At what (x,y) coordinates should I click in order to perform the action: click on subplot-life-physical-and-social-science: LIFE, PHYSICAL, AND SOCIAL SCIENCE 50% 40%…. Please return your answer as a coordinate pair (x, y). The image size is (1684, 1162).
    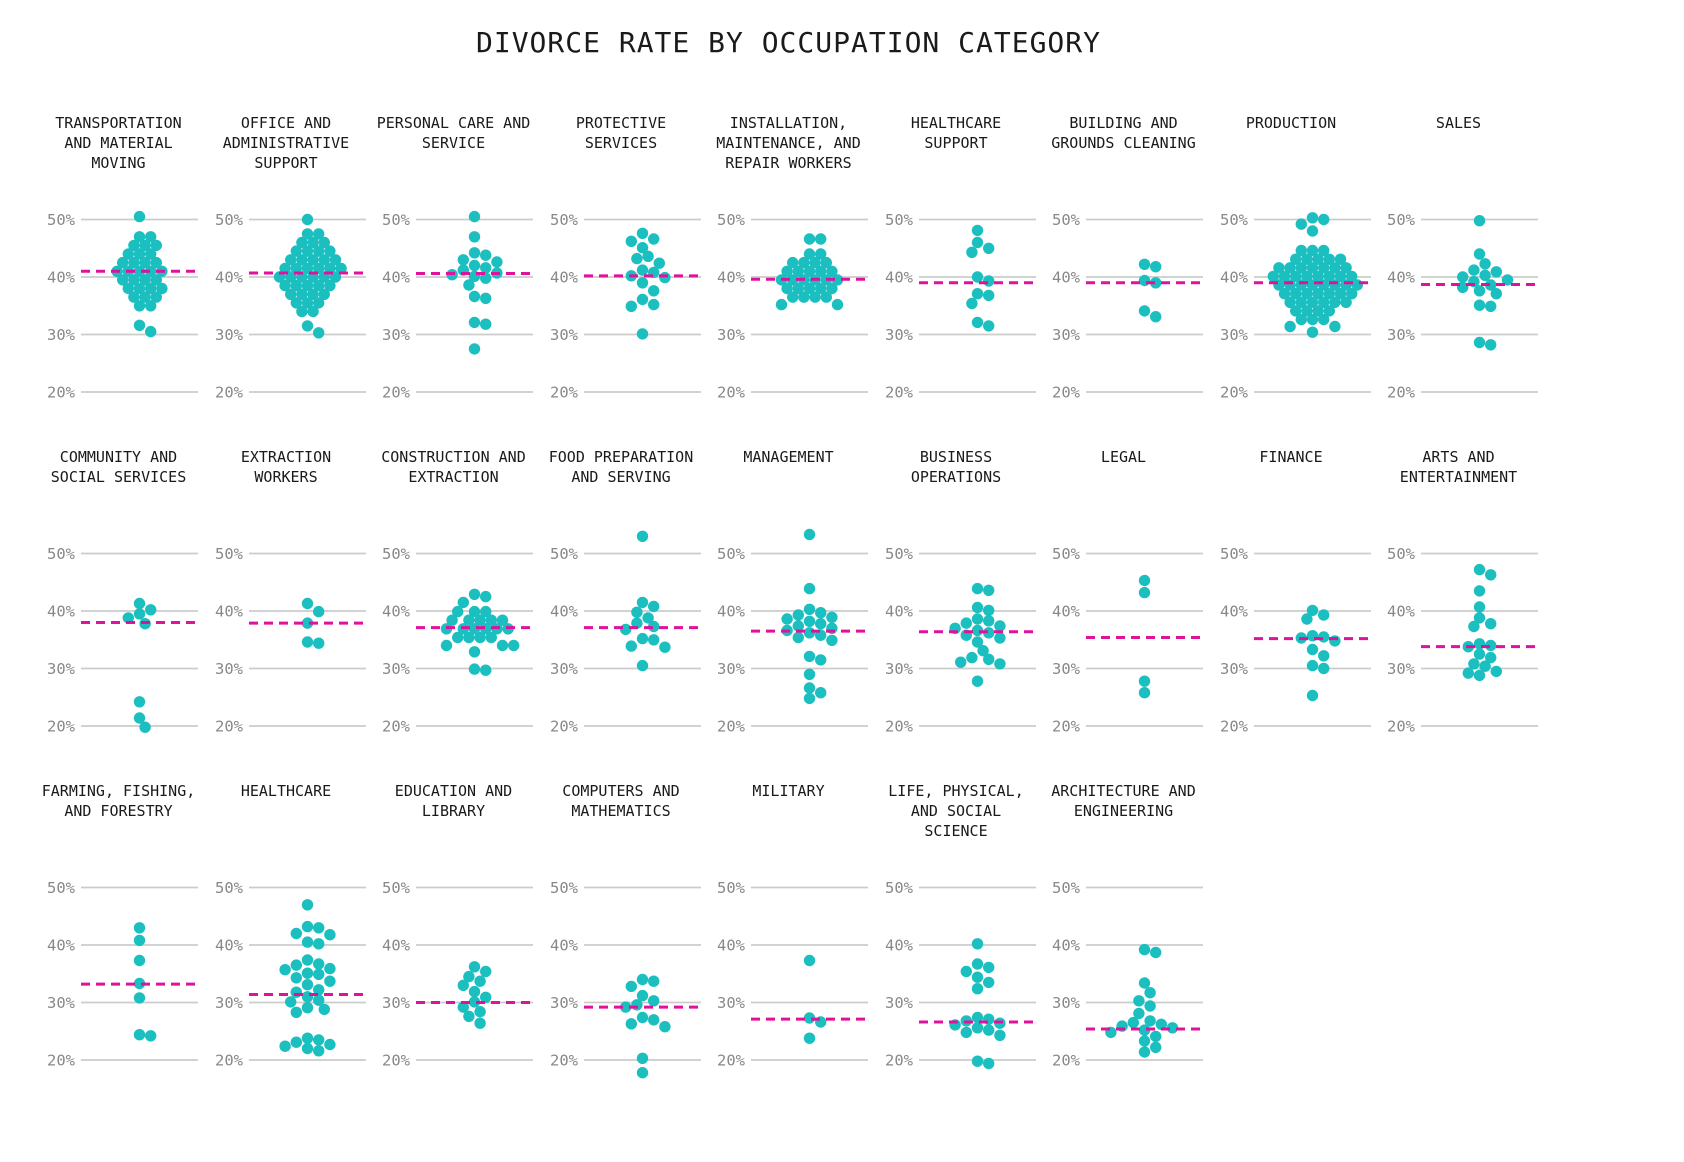
    Looking at the image, I should click on (956, 946).